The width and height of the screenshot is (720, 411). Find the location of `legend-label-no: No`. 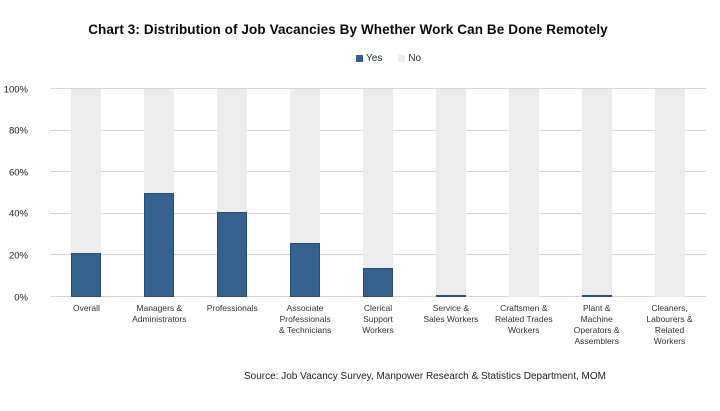

legend-label-no: No is located at coordinates (415, 58).